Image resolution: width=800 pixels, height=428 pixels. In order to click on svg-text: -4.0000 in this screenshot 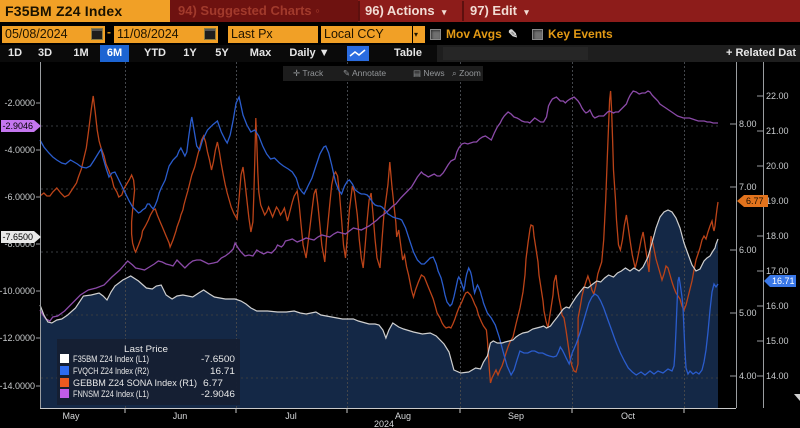, I will do `click(19, 150)`.